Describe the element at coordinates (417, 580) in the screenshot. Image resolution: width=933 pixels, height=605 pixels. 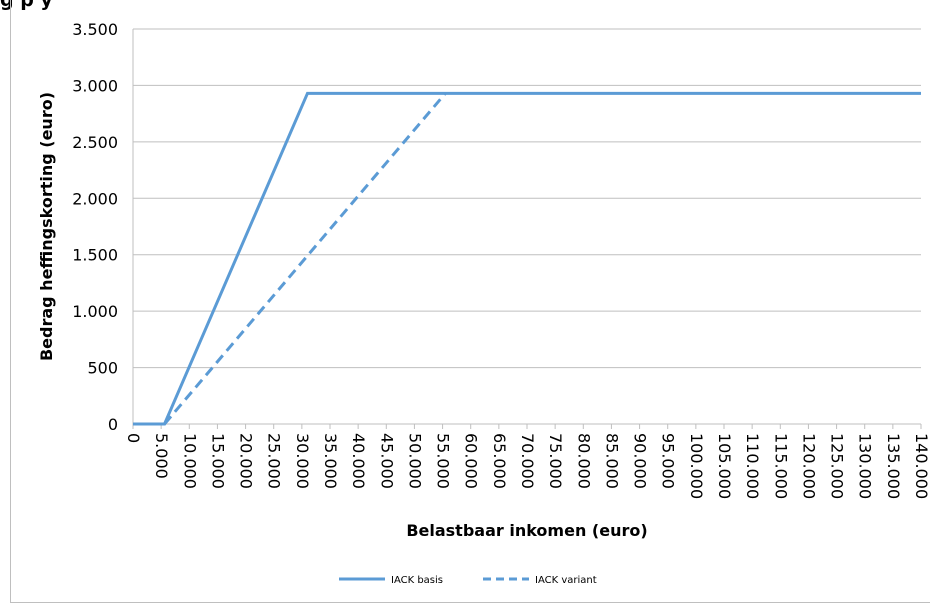
I see `legend-label: IACK basis` at that location.